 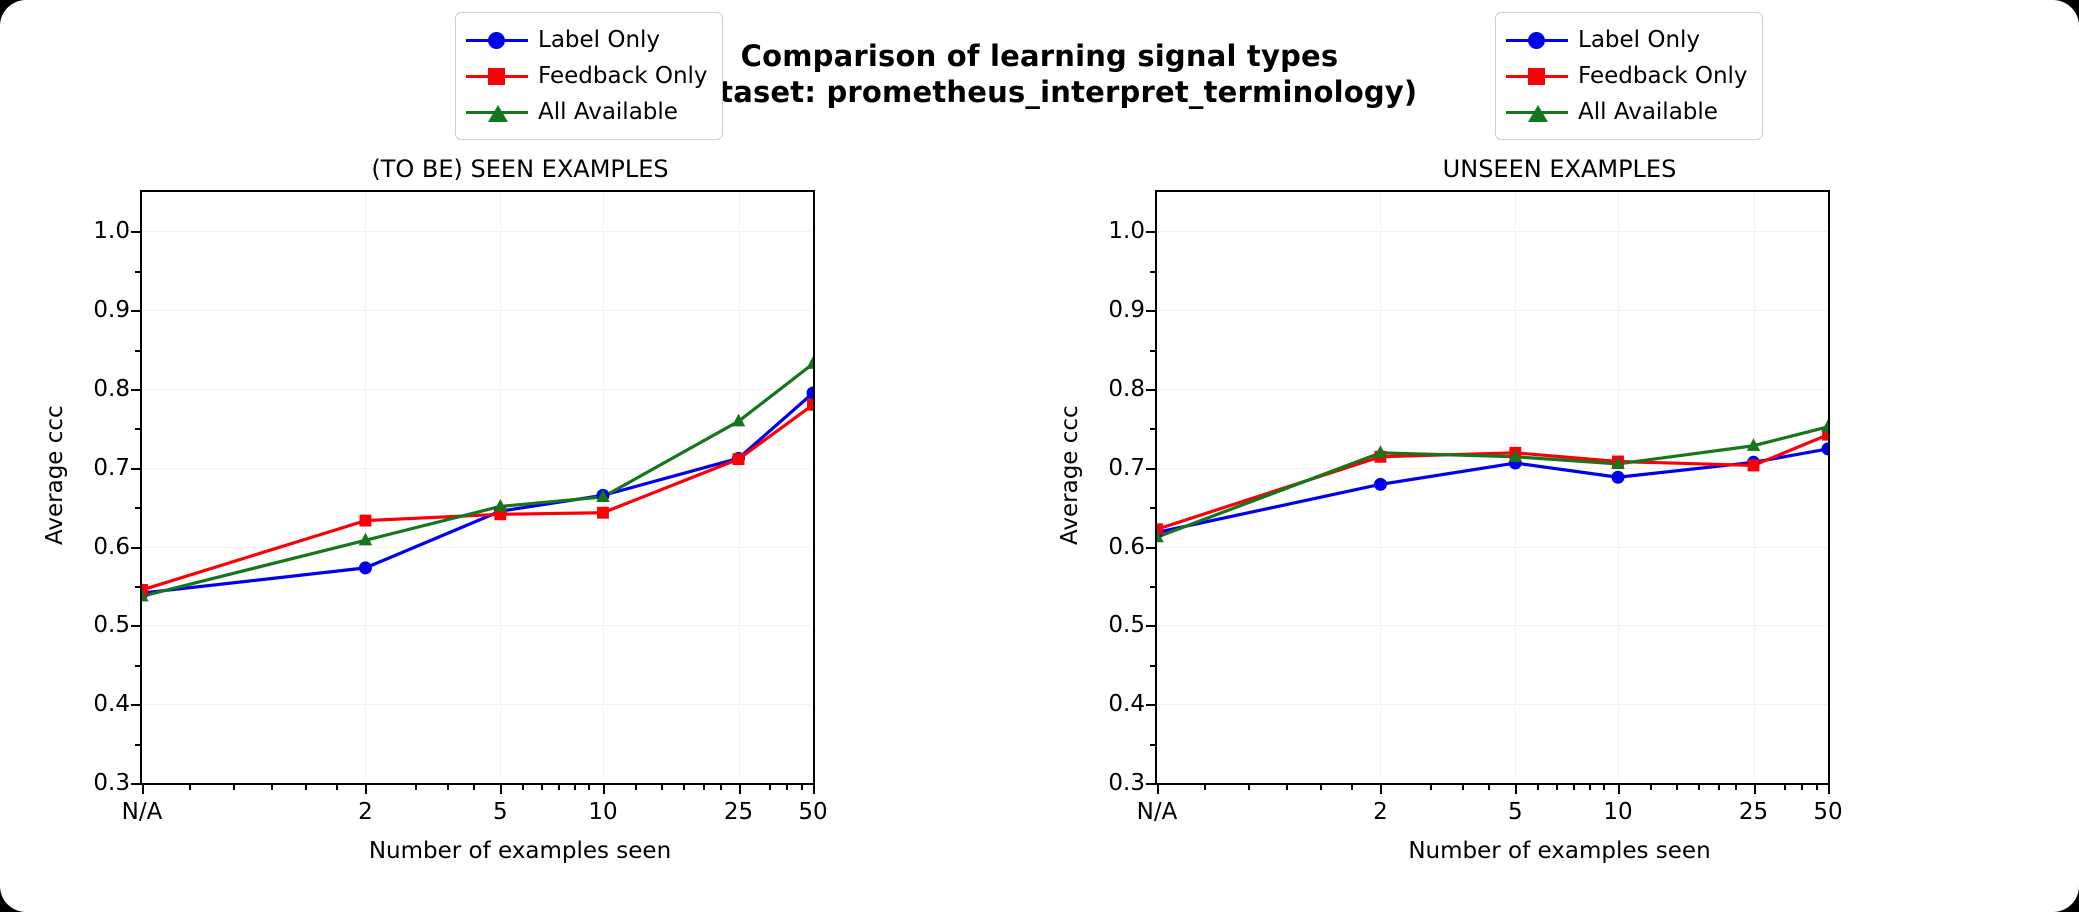 I want to click on legend-label: Label Only, so click(x=1639, y=40).